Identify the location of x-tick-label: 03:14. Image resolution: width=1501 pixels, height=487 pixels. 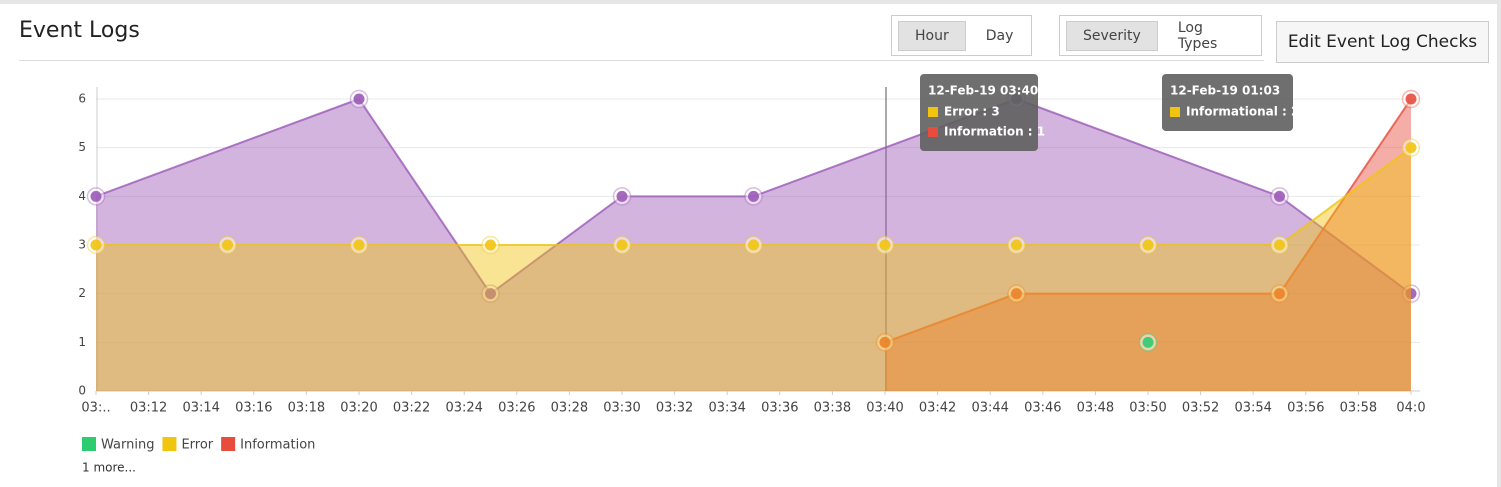
(200, 408).